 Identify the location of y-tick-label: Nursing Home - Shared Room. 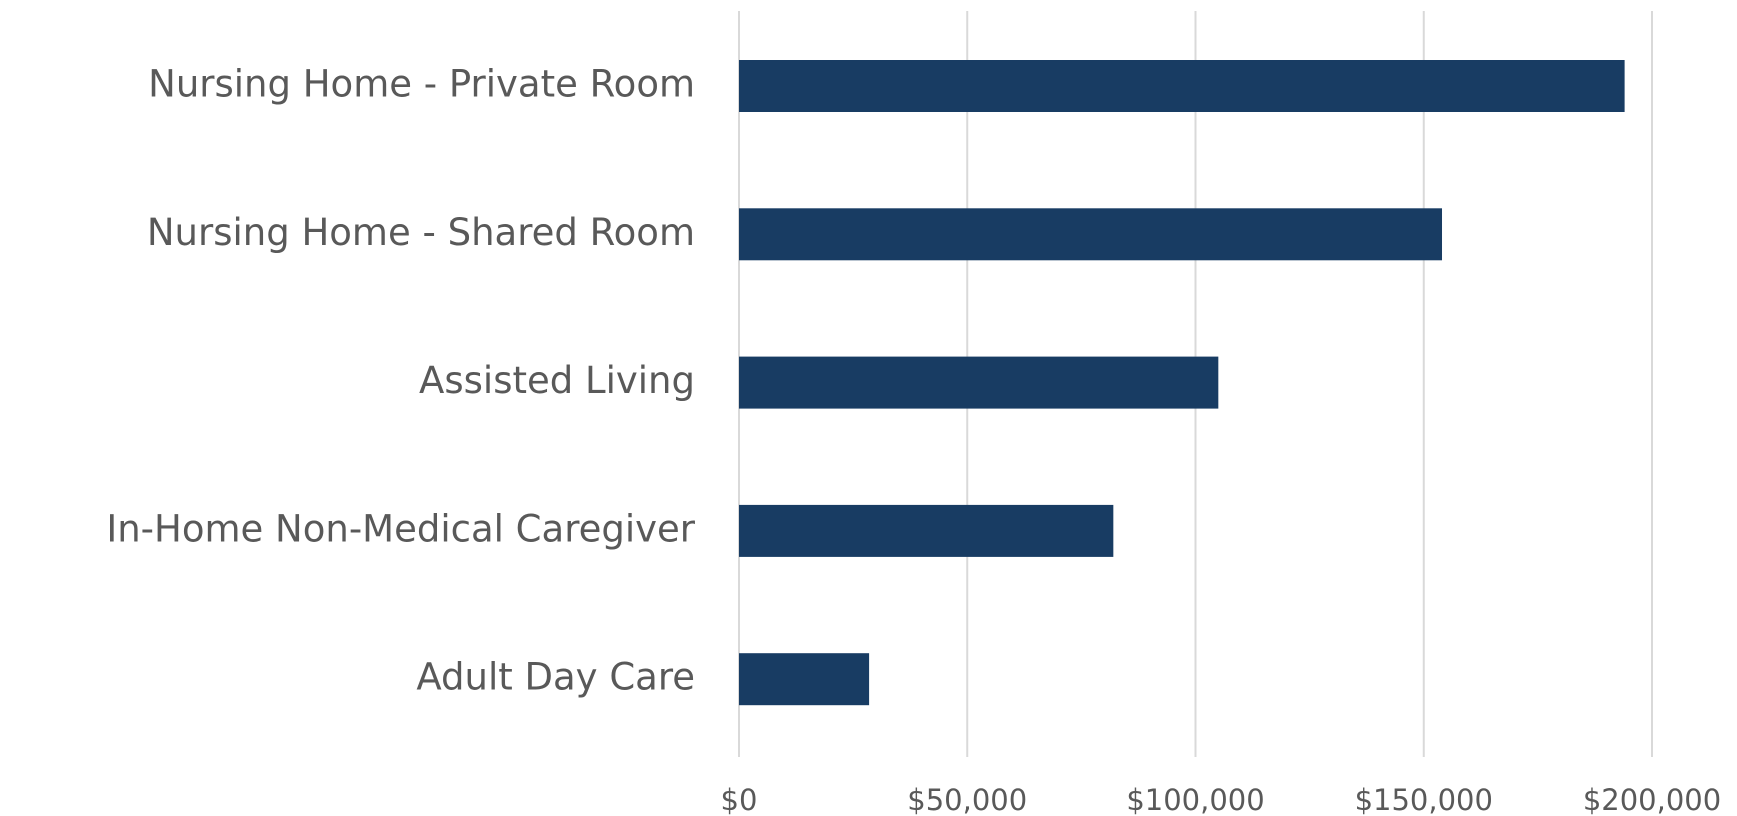
(421, 232).